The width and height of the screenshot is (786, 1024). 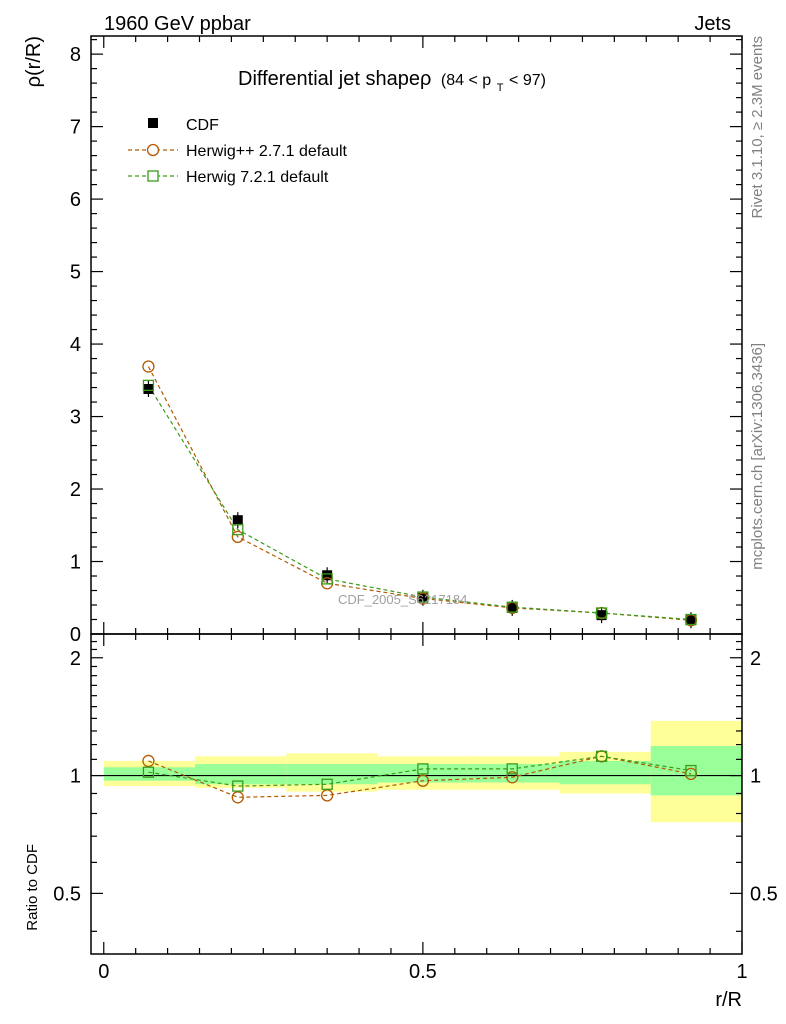 I want to click on main-y-tick-label: 3, so click(x=75, y=418).